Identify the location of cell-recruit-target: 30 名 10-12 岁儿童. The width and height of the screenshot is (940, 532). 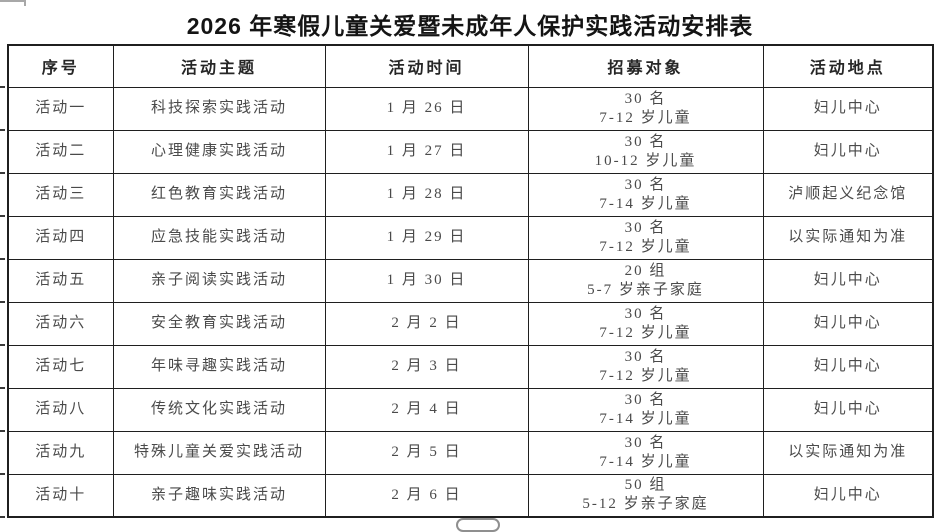
(645, 151).